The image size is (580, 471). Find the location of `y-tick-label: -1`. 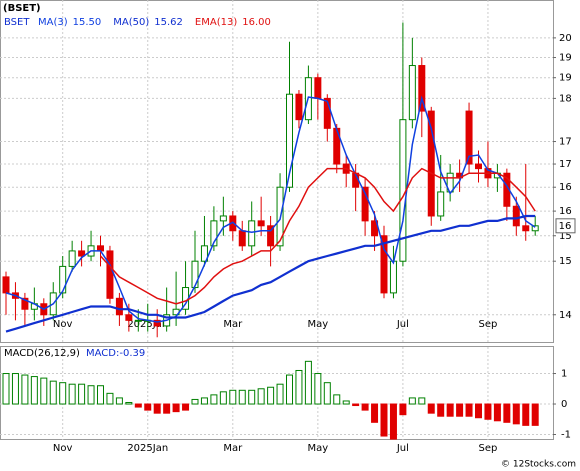

y-tick-label: -1 is located at coordinates (566, 435).